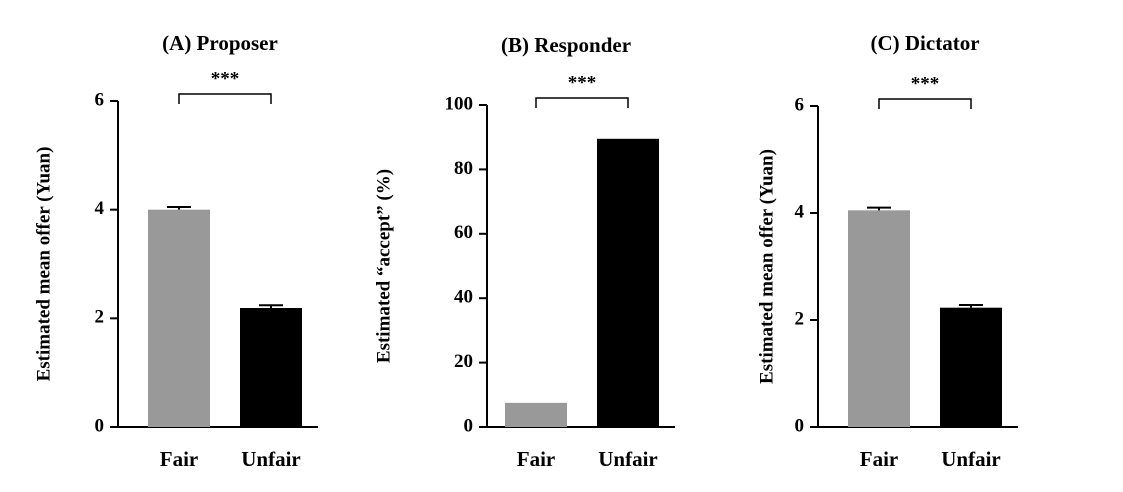 This screenshot has width=1123, height=492. I want to click on y-tick-label: 20, so click(463, 361).